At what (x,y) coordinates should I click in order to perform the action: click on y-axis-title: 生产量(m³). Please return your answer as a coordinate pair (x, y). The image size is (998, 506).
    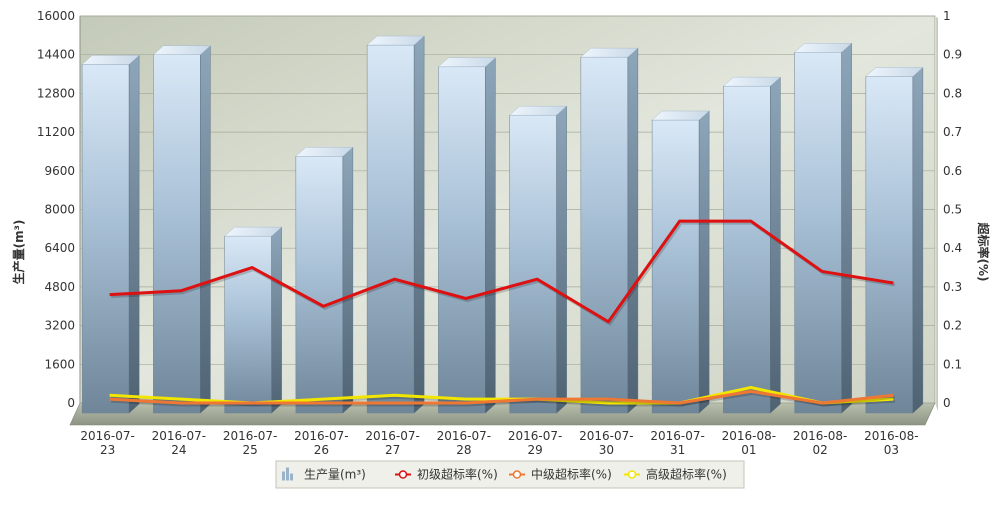
    Looking at the image, I should click on (18, 252).